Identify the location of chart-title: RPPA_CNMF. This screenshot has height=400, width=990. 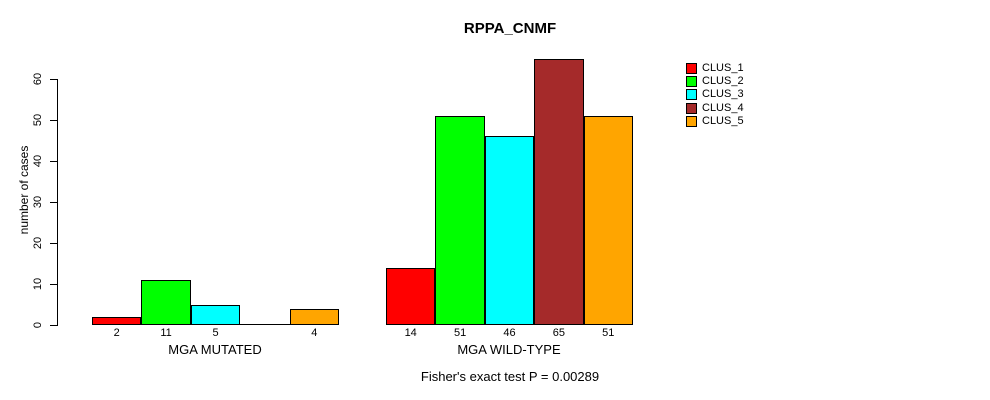
(510, 28).